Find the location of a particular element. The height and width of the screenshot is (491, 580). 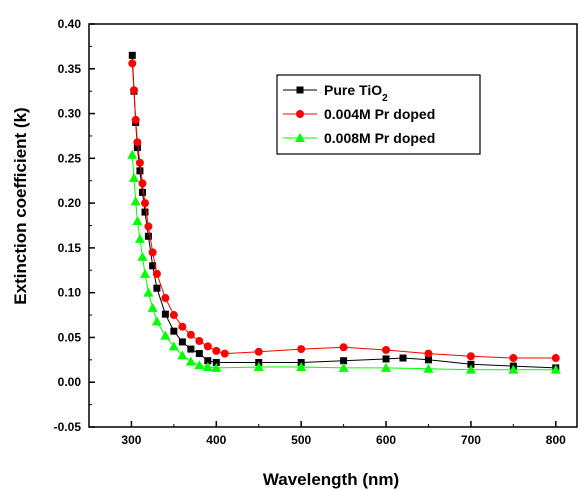

y-tick-label: 0.15 is located at coordinates (70, 248).